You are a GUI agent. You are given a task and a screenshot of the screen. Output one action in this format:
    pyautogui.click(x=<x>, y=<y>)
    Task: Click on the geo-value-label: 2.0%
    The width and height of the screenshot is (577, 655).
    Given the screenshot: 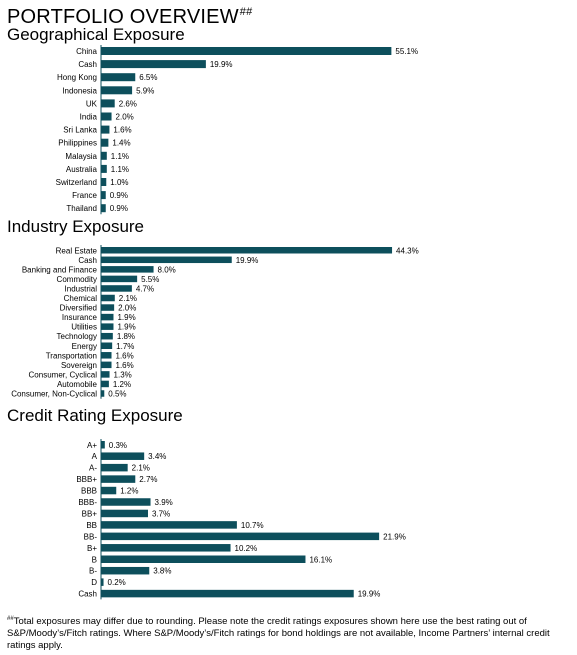 What is the action you would take?
    pyautogui.click(x=125, y=117)
    